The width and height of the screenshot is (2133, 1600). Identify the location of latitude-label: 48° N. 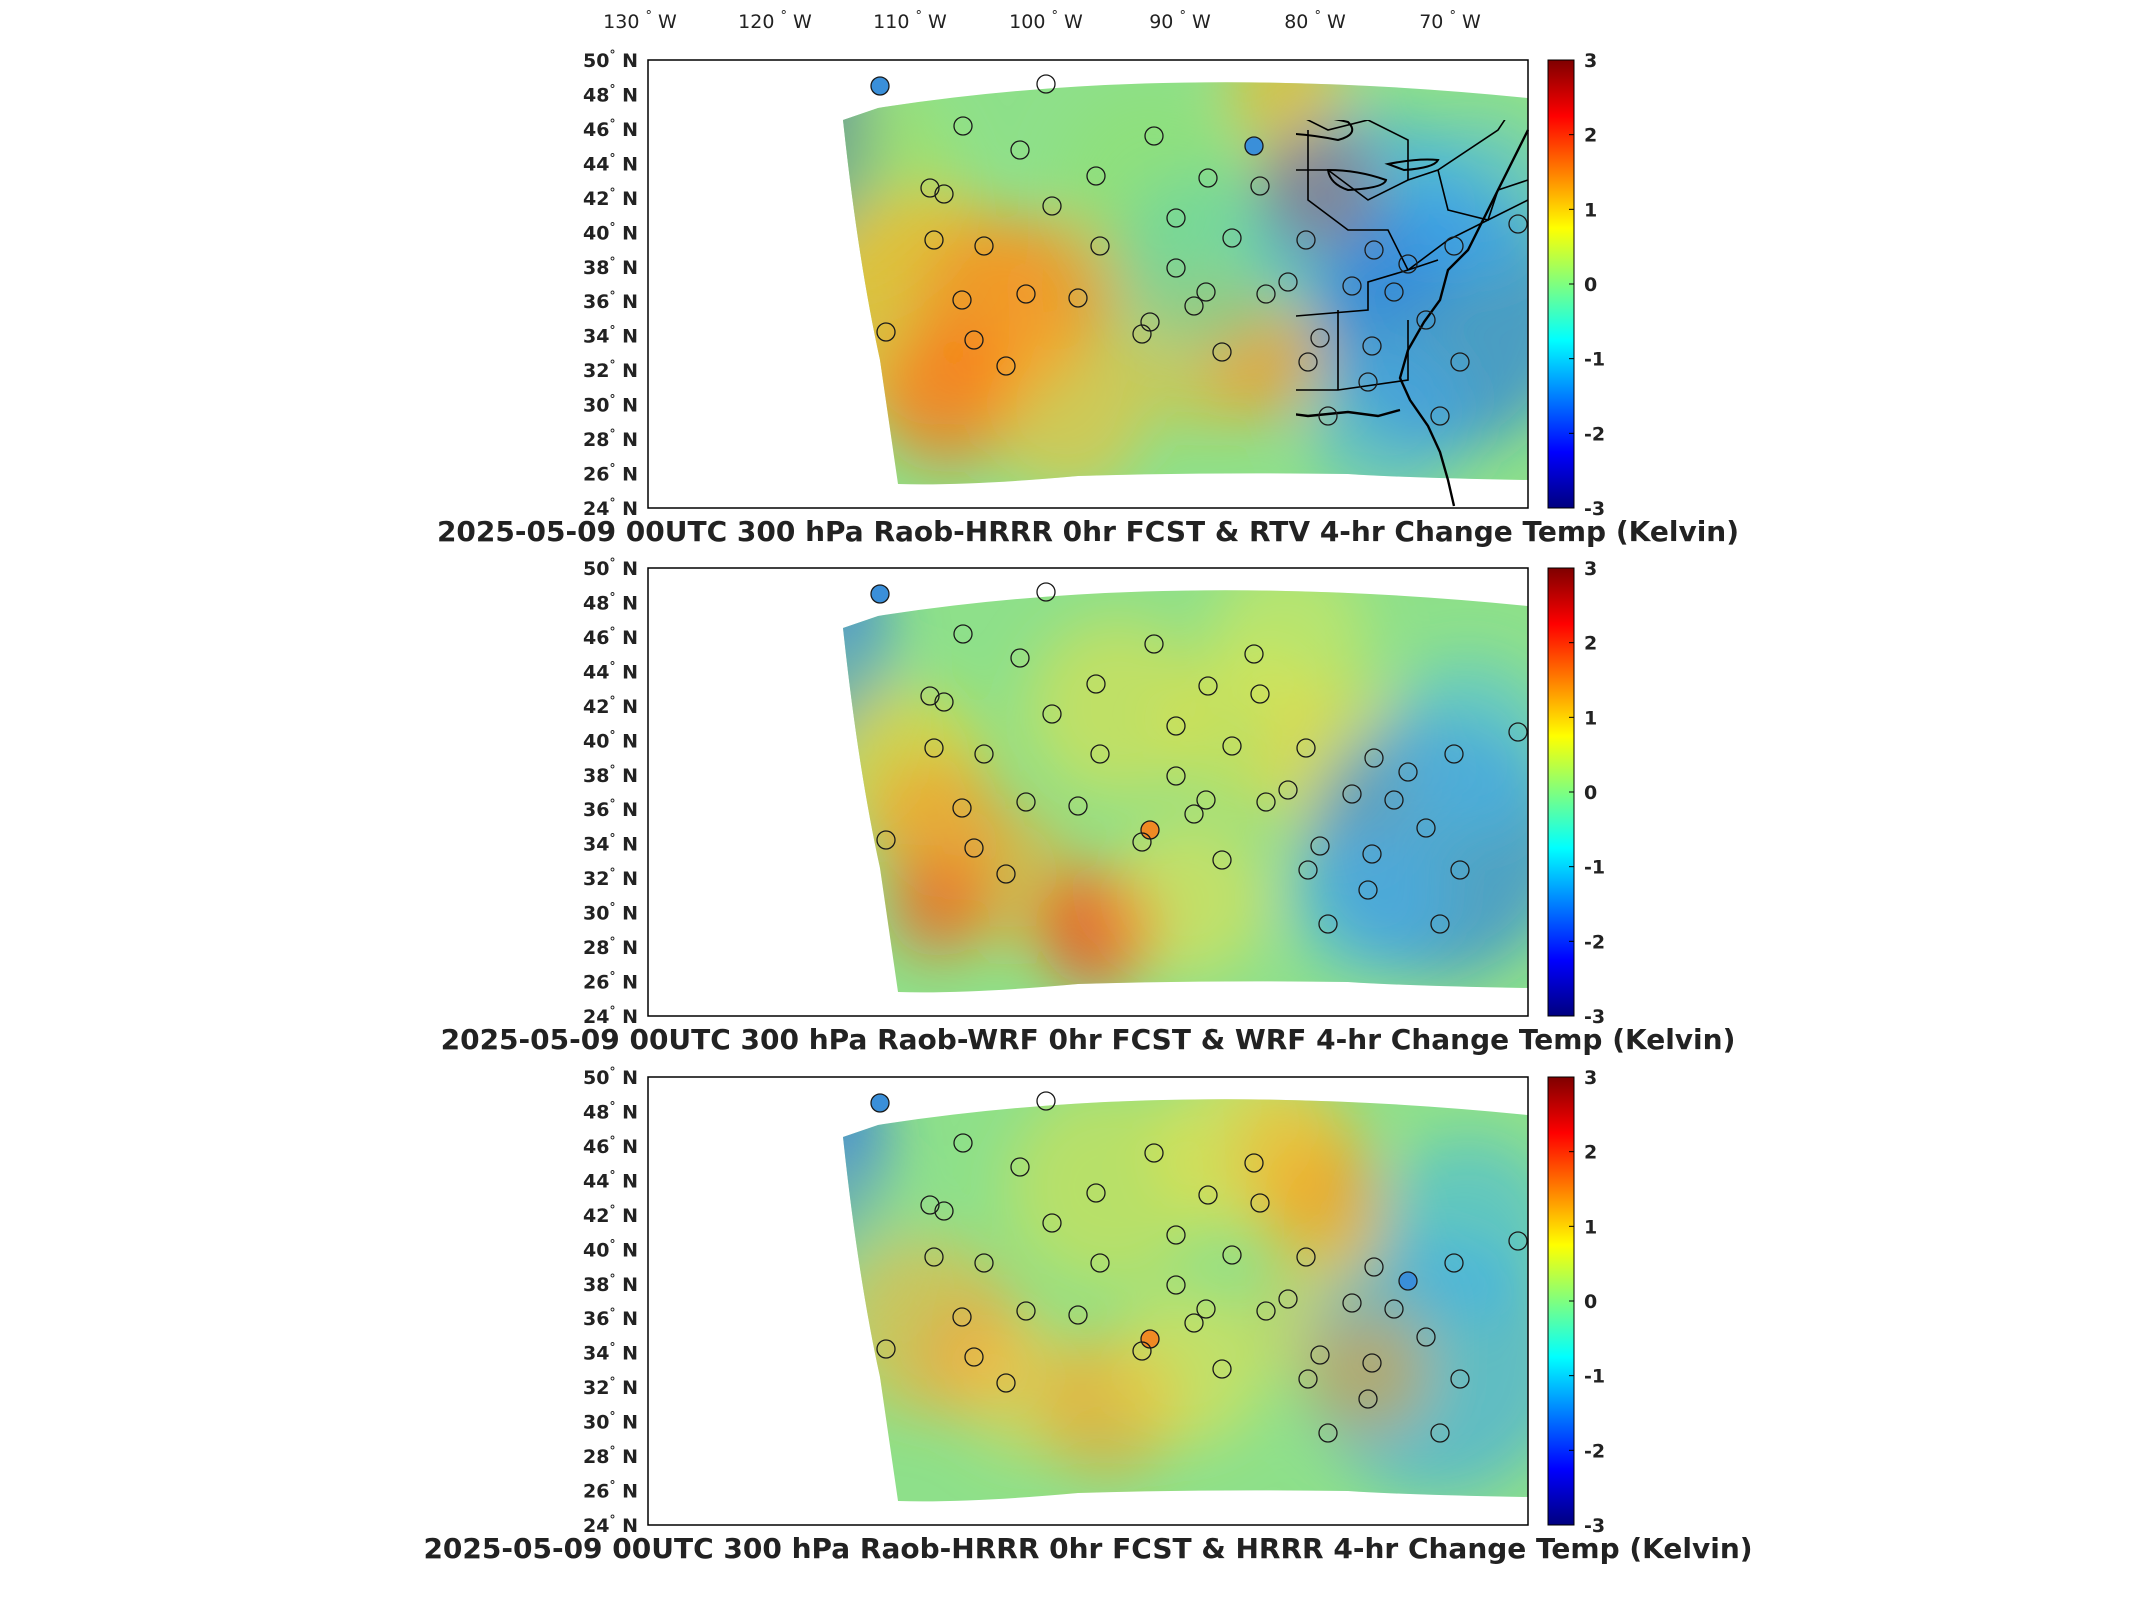
(610, 94).